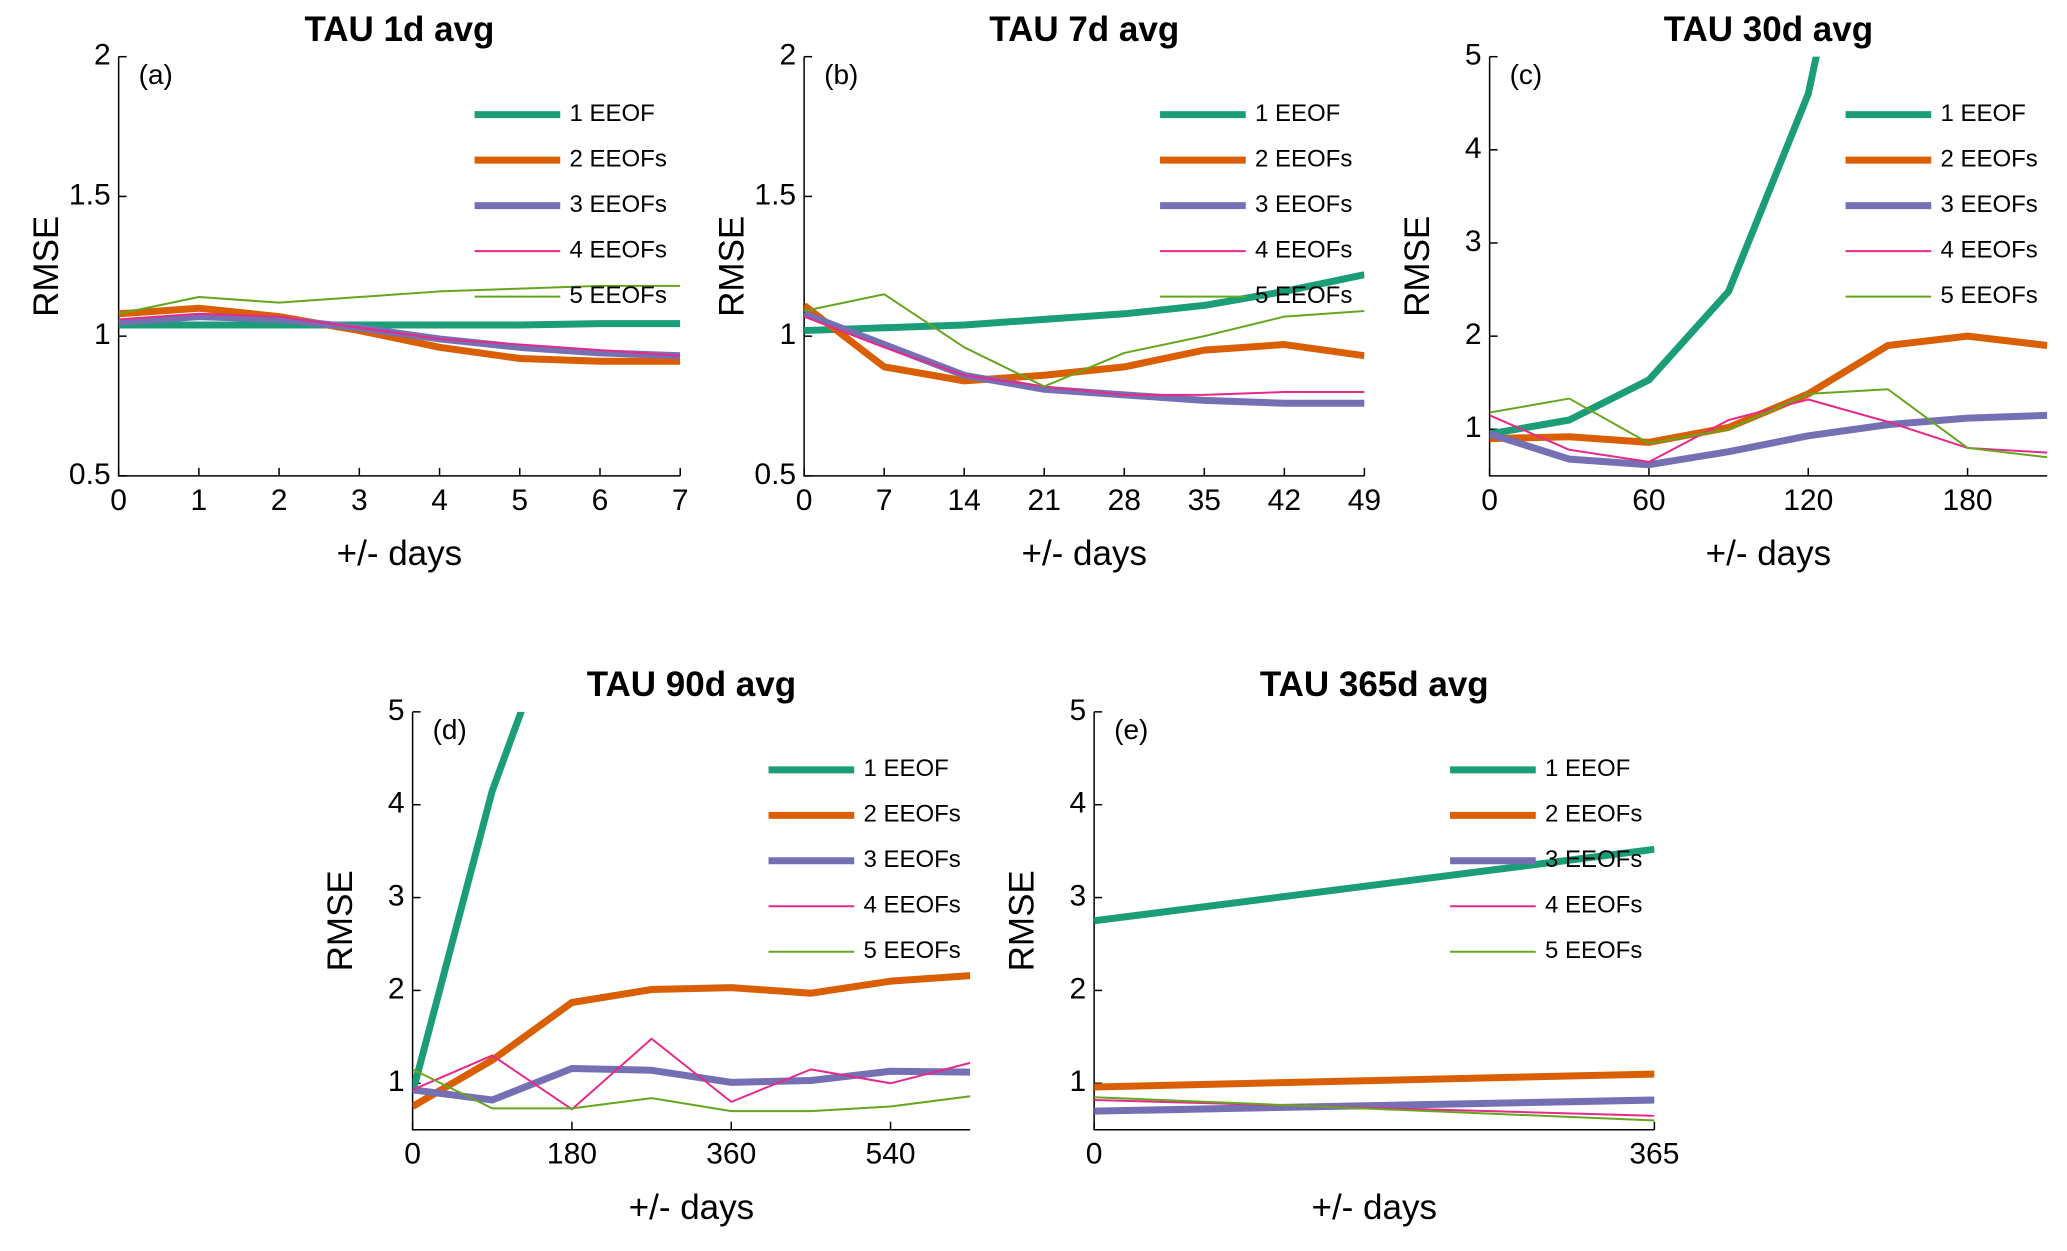 The height and width of the screenshot is (1251, 2067). Describe the element at coordinates (156, 74) in the screenshot. I see `panel-label: (a)` at that location.